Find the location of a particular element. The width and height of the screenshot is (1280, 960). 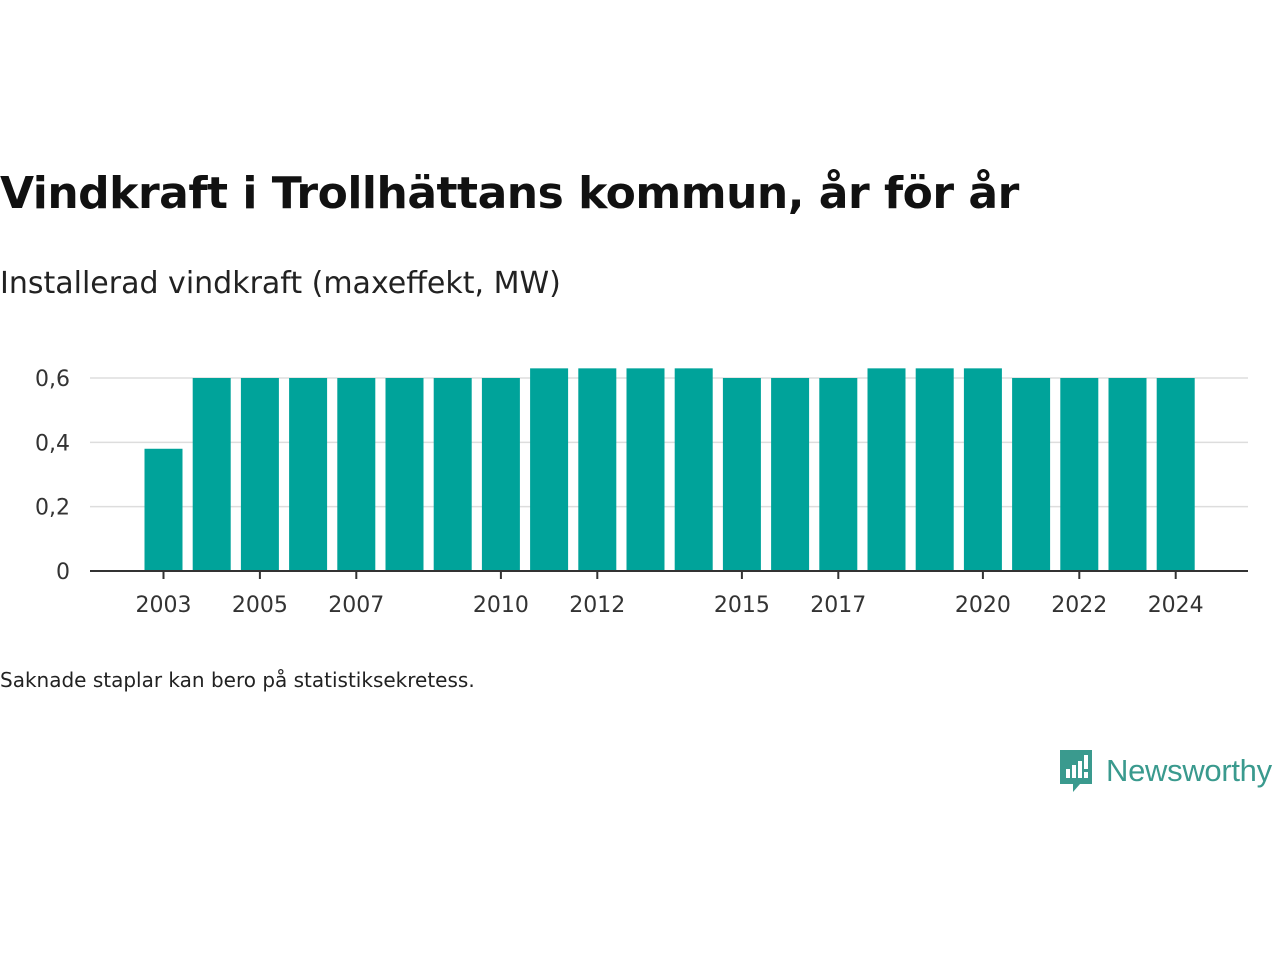

bar-2011 is located at coordinates (549, 469).